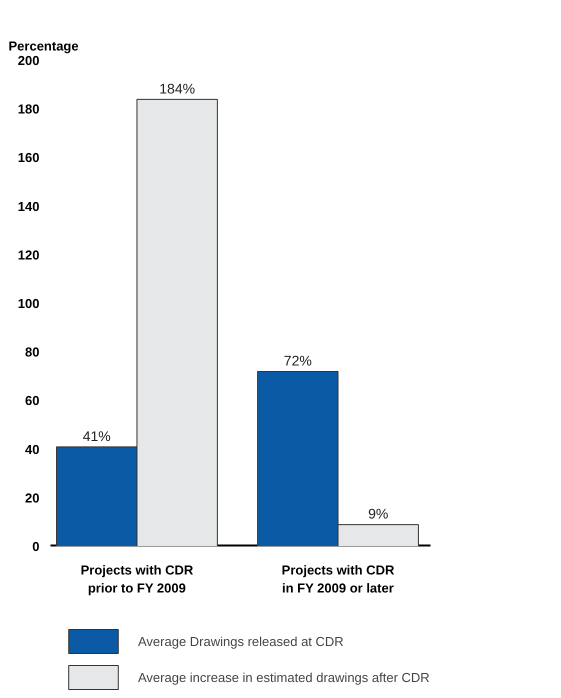 The image size is (561, 698). I want to click on x-tick-label: Projects with CDR prior to FY 2009, so click(137, 579).